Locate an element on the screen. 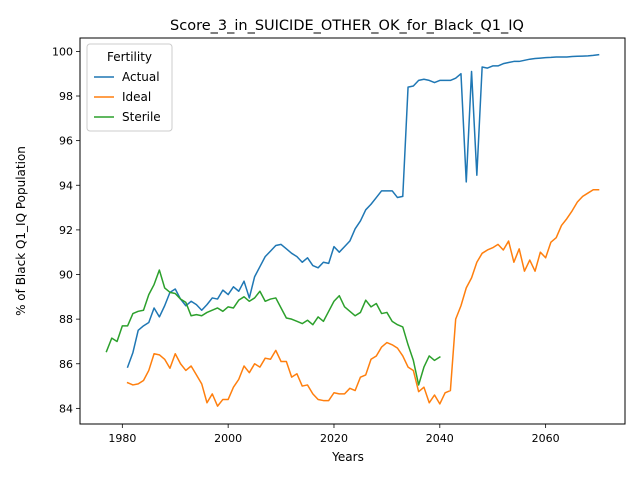 Image resolution: width=640 pixels, height=480 pixels. x-tick-label: 1980 is located at coordinates (122, 438).